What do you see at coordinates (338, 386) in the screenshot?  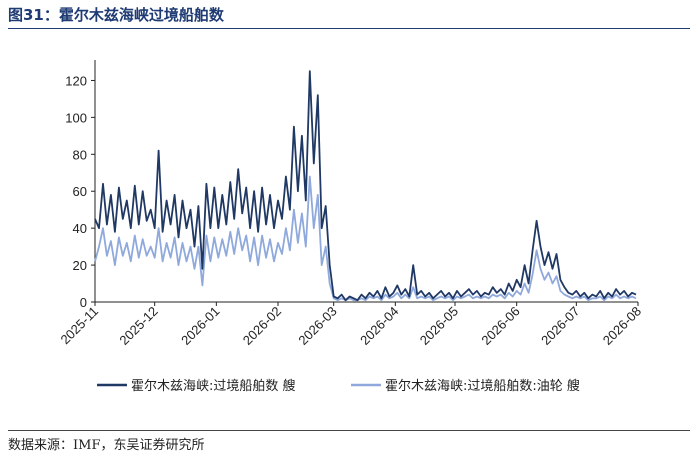 I see `legend: 霍尔木兹海峡:过境船舶数 艘 霍尔木兹海峡:过境船舶数:油轮 艘` at bounding box center [338, 386].